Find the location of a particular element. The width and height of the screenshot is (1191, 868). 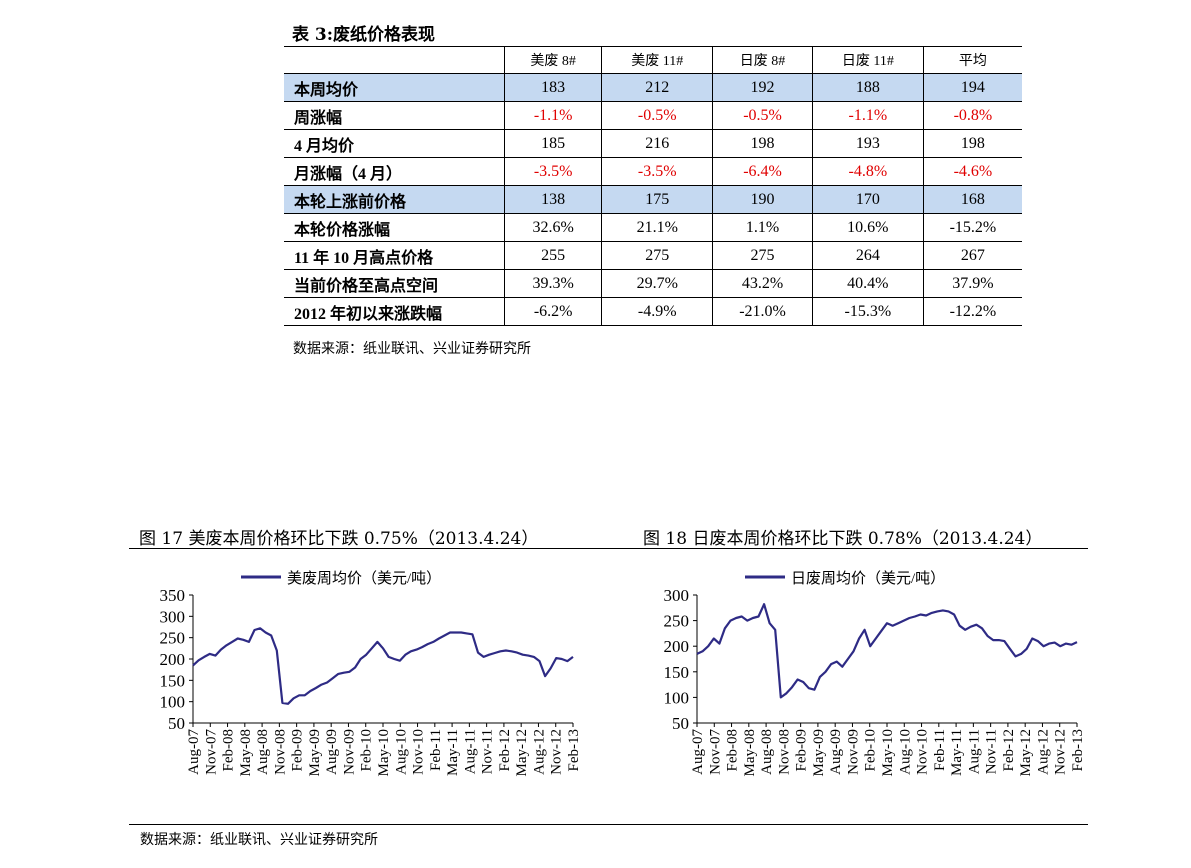

row-label: 4 月均价 is located at coordinates (394, 143).